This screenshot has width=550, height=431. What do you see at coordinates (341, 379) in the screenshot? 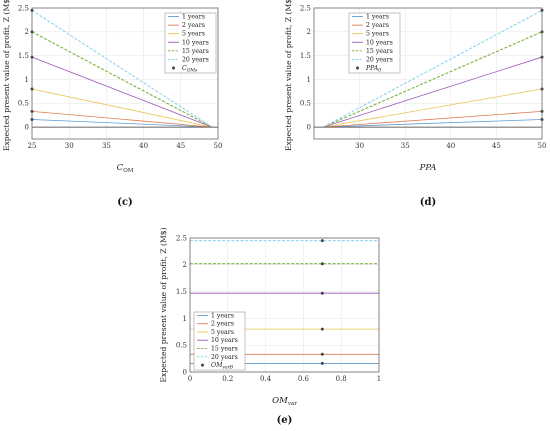
I see `x-tick-label: 0.8` at bounding box center [341, 379].